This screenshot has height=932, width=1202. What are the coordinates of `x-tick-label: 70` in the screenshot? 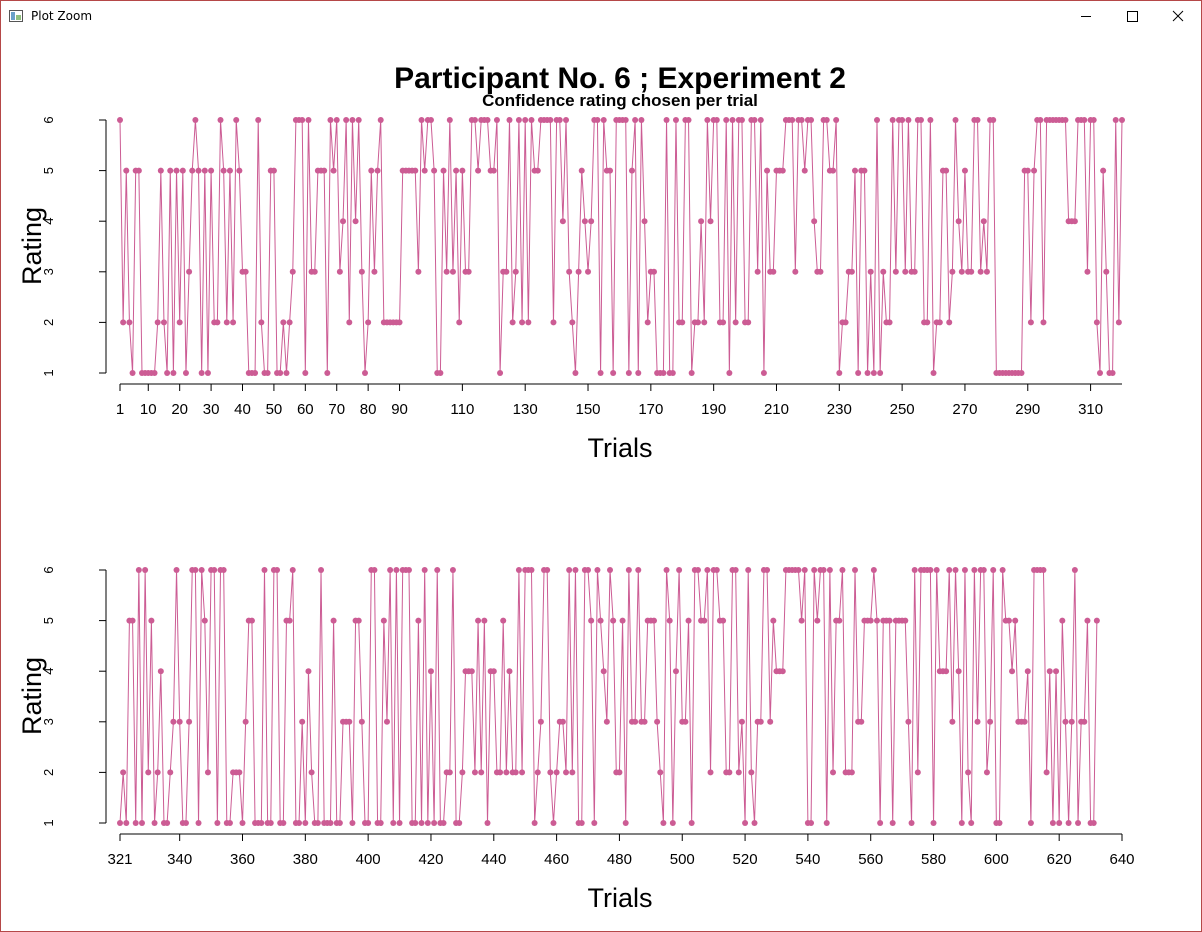 It's located at (336, 409).